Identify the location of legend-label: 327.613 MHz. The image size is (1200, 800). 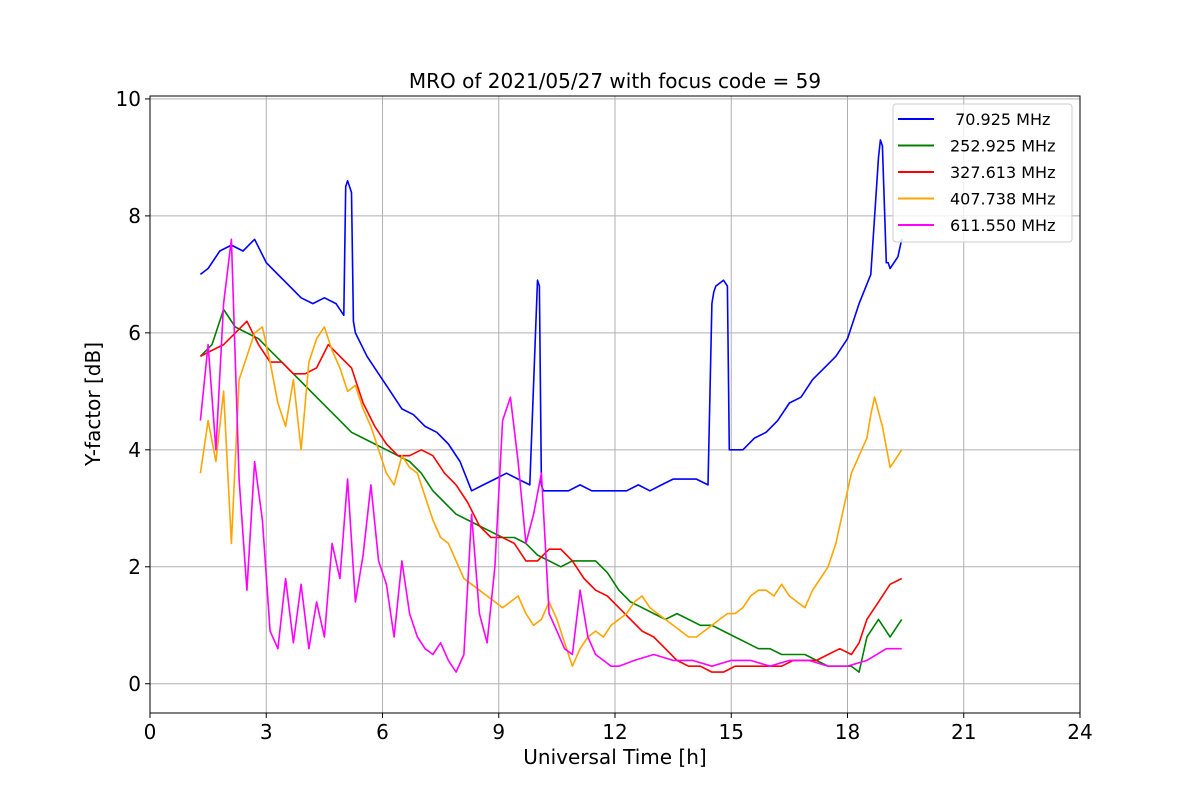
(1002, 172).